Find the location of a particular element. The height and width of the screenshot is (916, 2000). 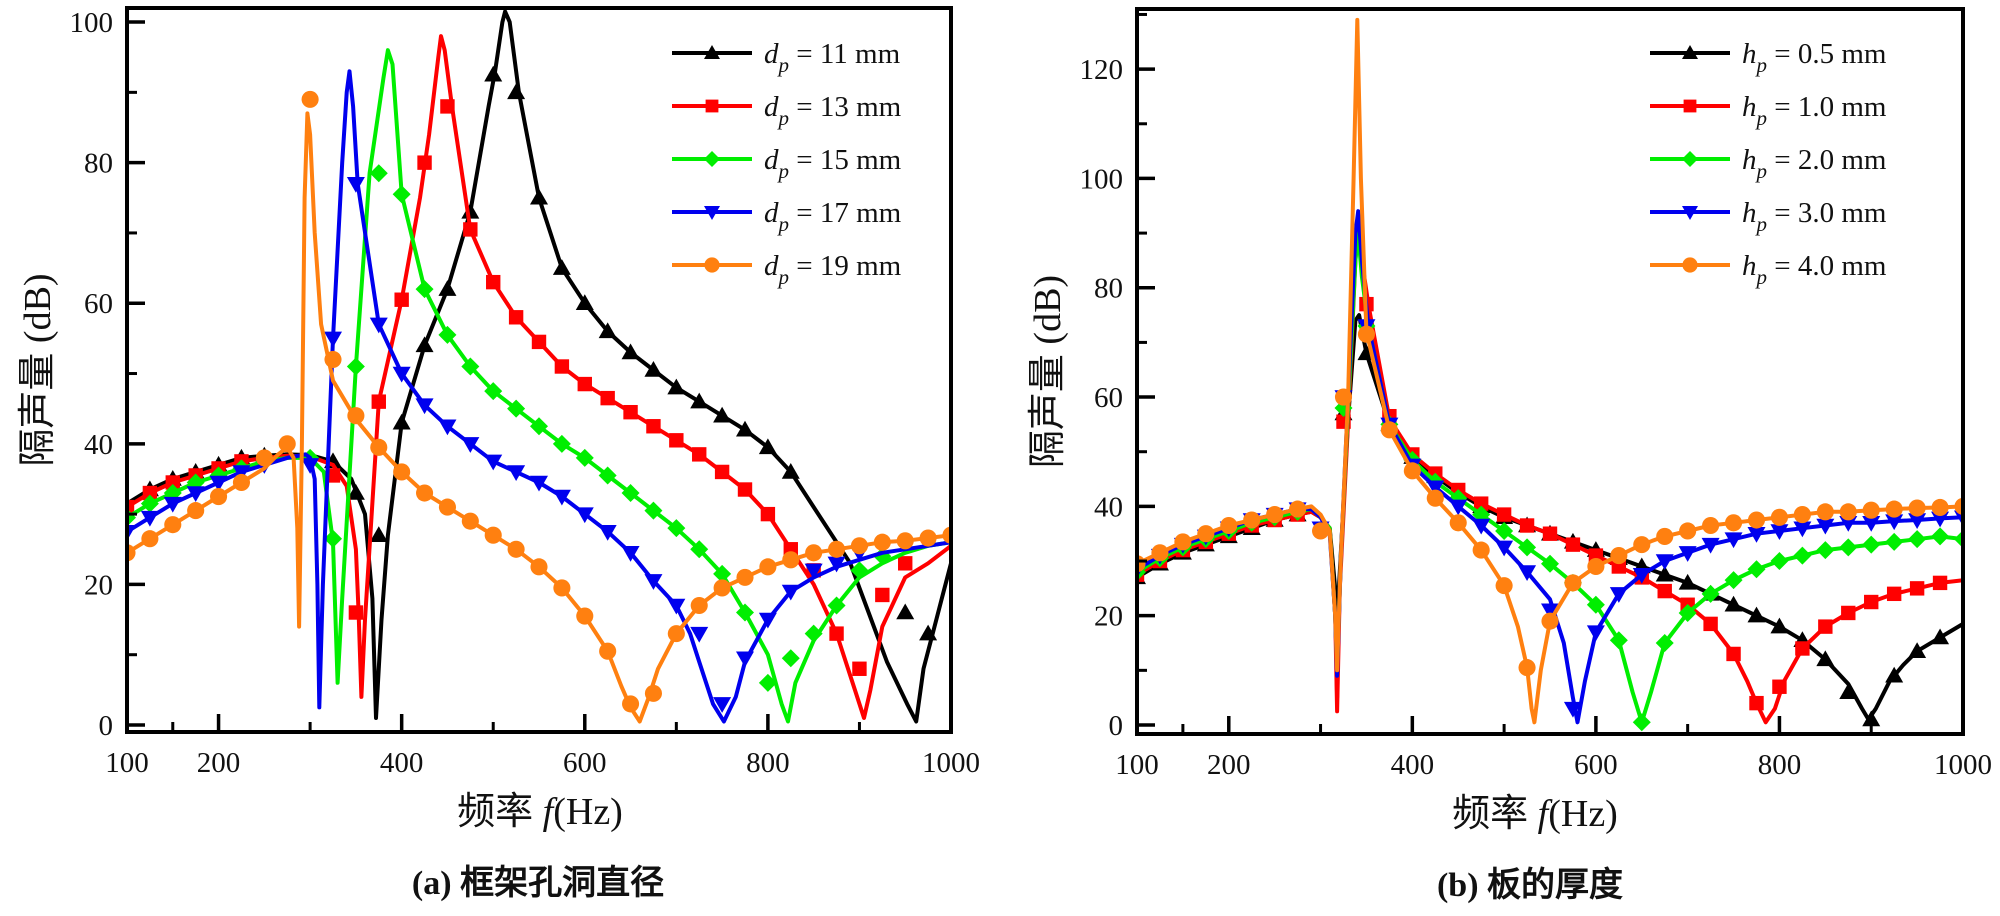

x-axis-label-unit: (Hz) is located at coordinates (1583, 814).